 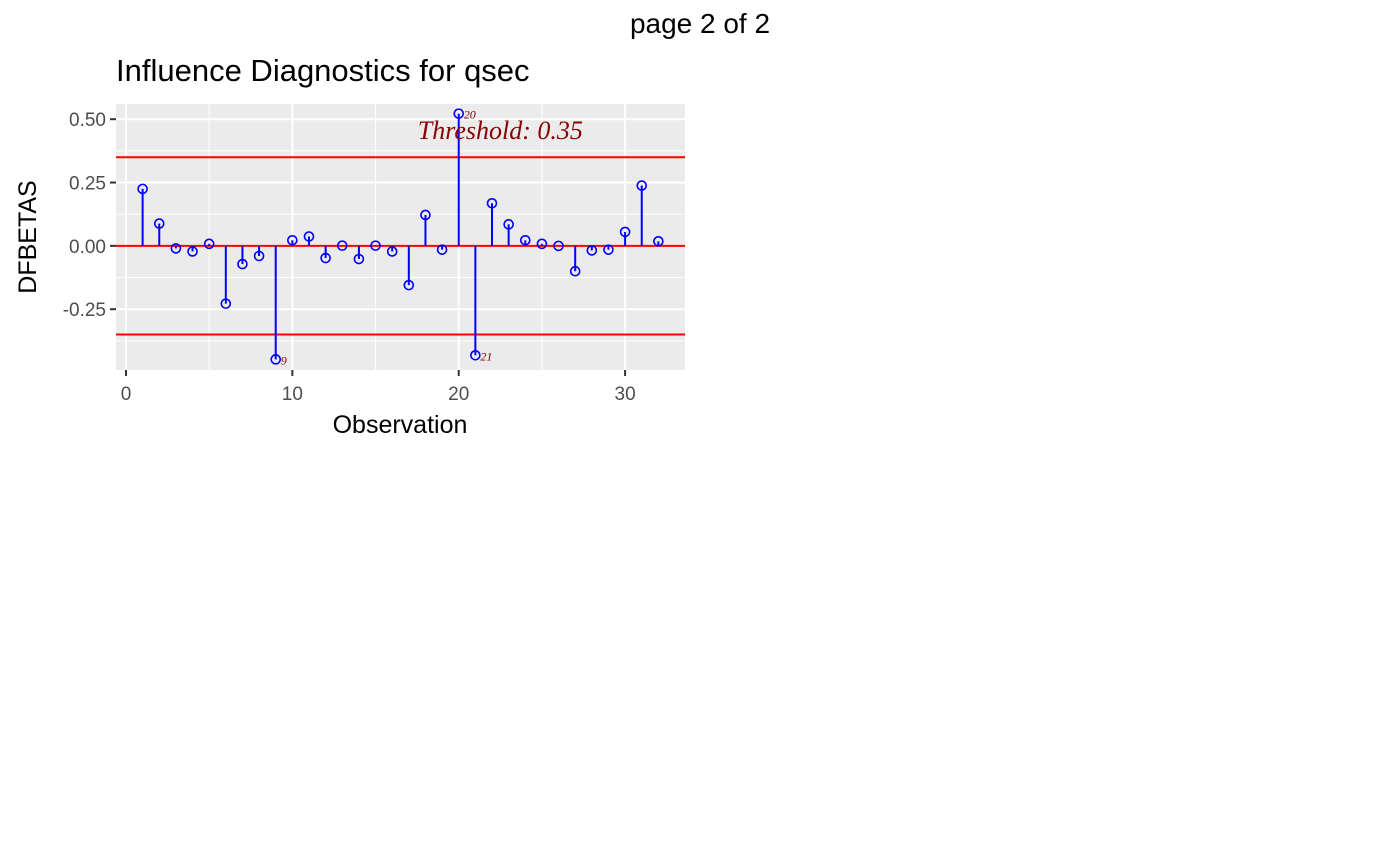 I want to click on y-tick-label: -0.25, so click(x=84, y=310).